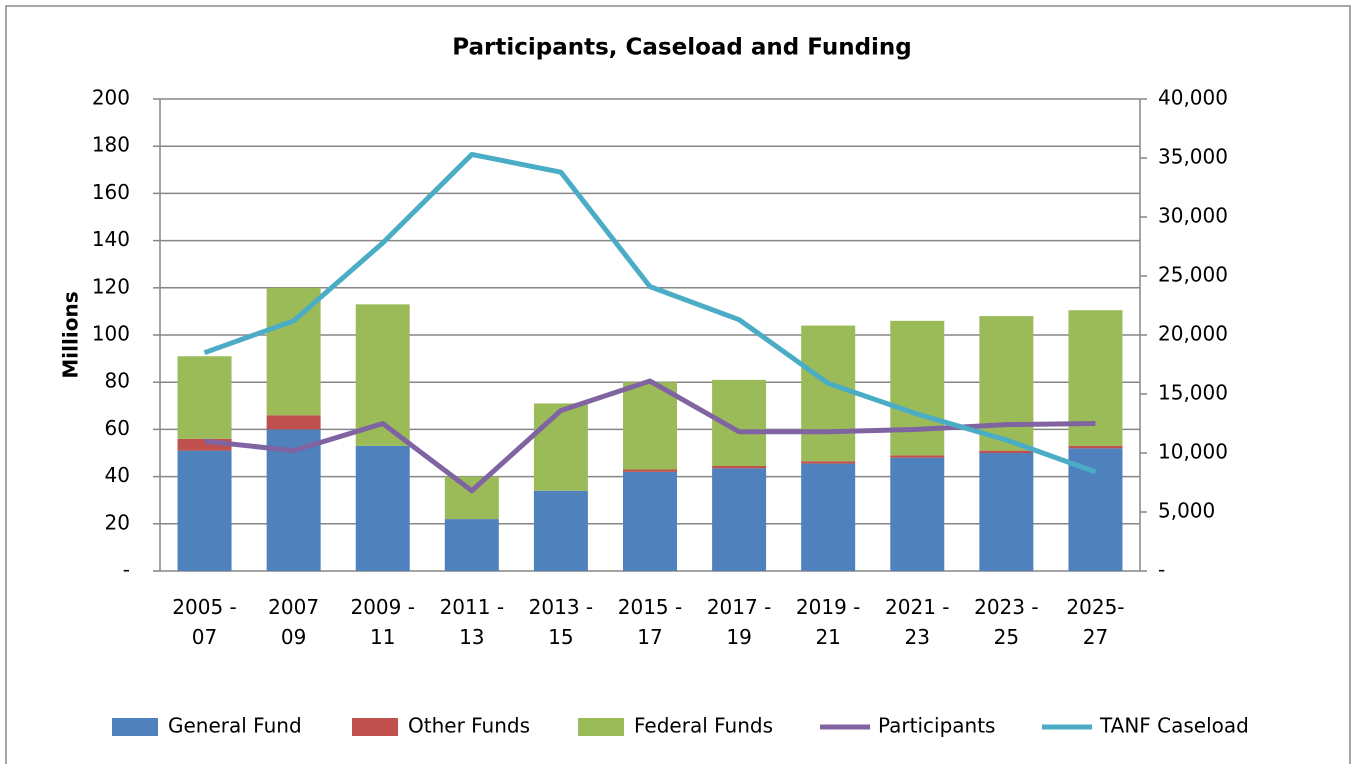  I want to click on y2-tick-label: 5,000, so click(1186, 511).